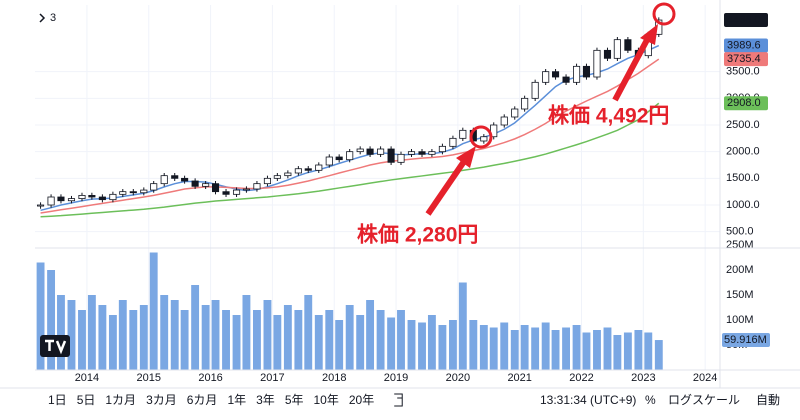 This screenshot has height=420, width=800. Describe the element at coordinates (272, 378) in the screenshot. I see `x-tick-label: 2017` at that location.